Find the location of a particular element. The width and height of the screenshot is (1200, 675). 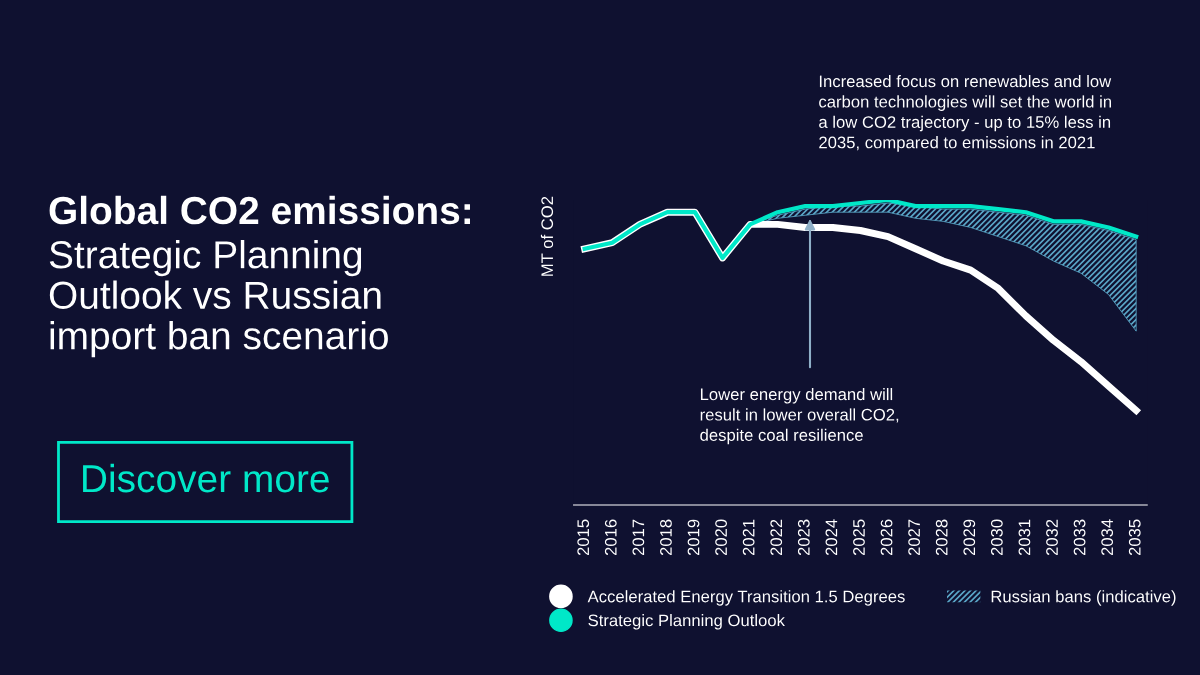

x-tick-label: 2029 is located at coordinates (969, 537).